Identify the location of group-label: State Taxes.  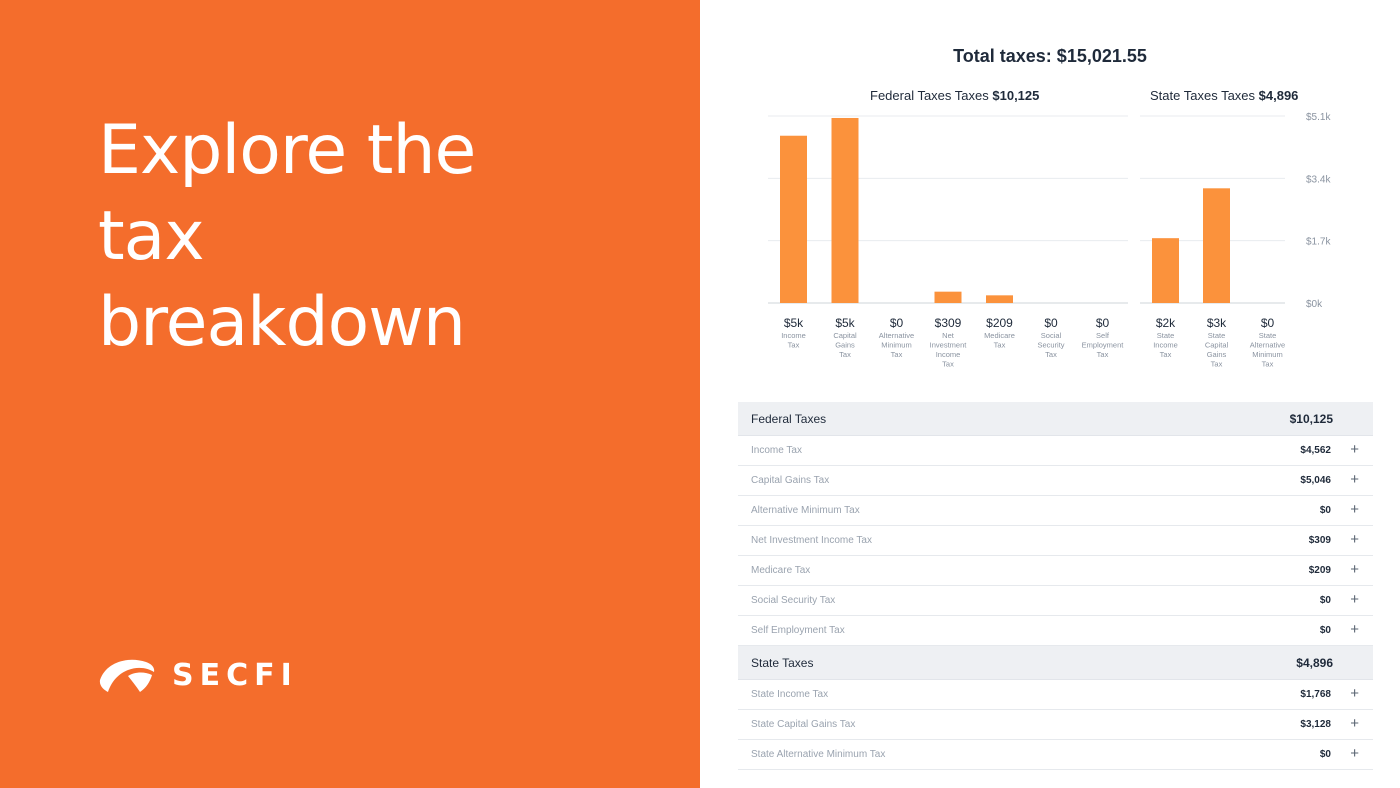
(782, 662).